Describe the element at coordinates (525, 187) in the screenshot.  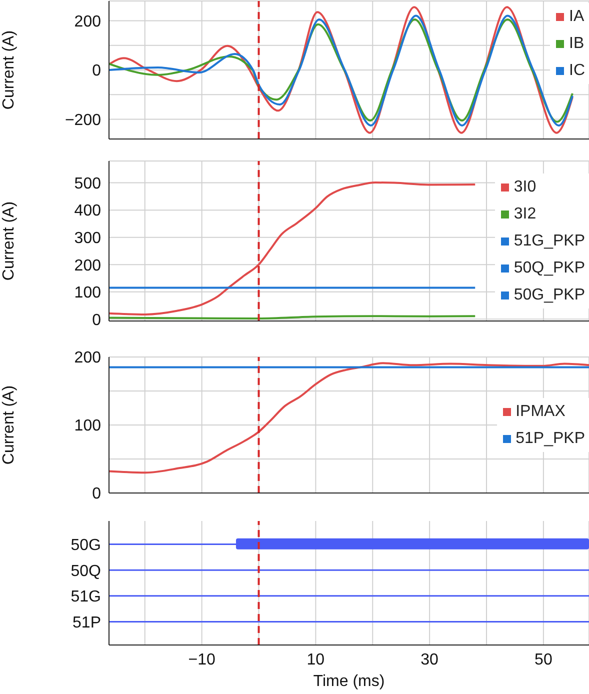
I see `legend-label: 3I0` at that location.